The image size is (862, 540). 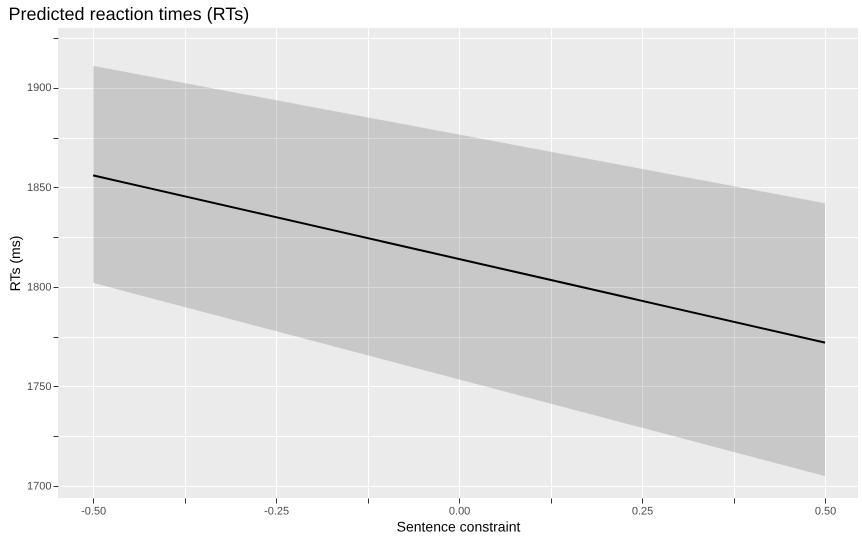 What do you see at coordinates (277, 512) in the screenshot?
I see `x-tick-label: -0.25` at bounding box center [277, 512].